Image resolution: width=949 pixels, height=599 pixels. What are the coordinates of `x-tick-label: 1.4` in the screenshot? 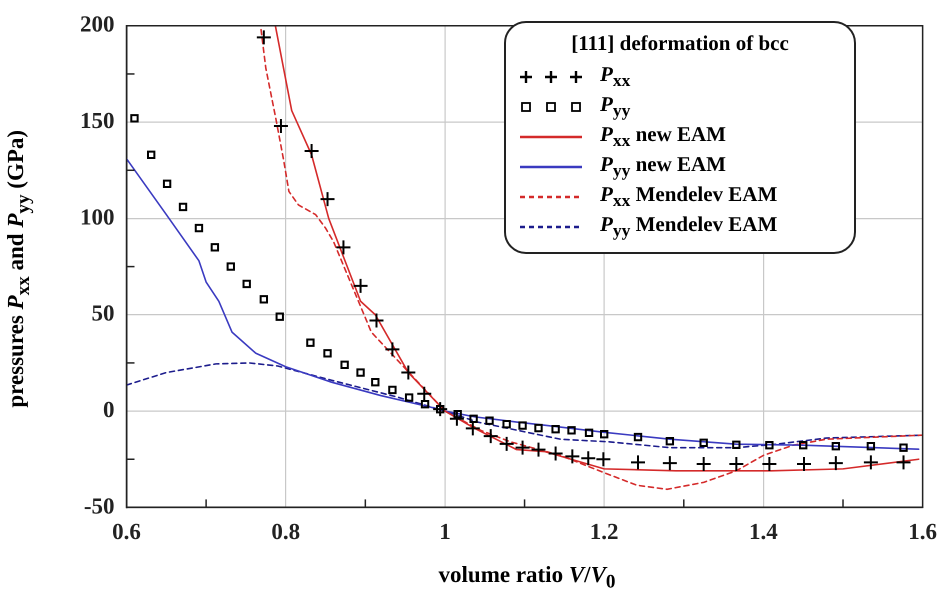 It's located at (763, 531).